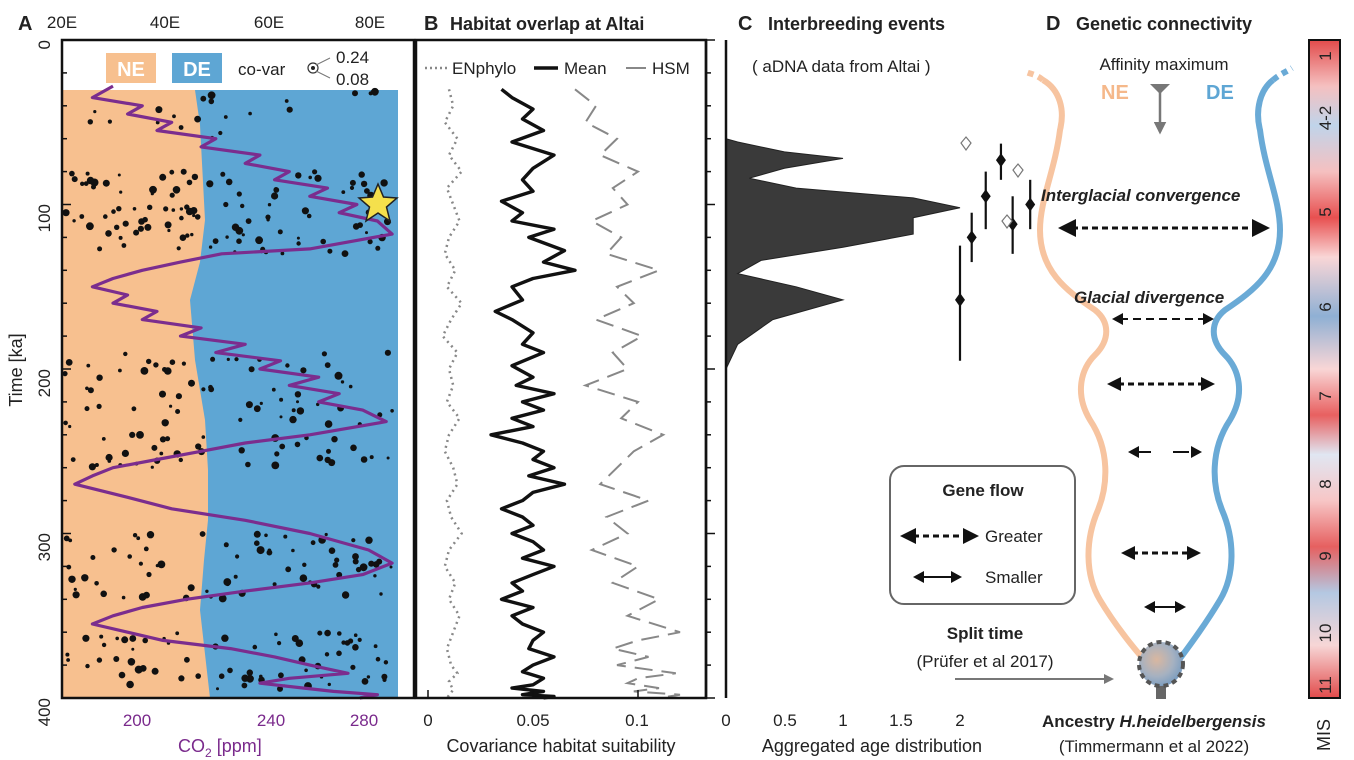  I want to click on flow-arrow-9-right, so click(1194, 553).